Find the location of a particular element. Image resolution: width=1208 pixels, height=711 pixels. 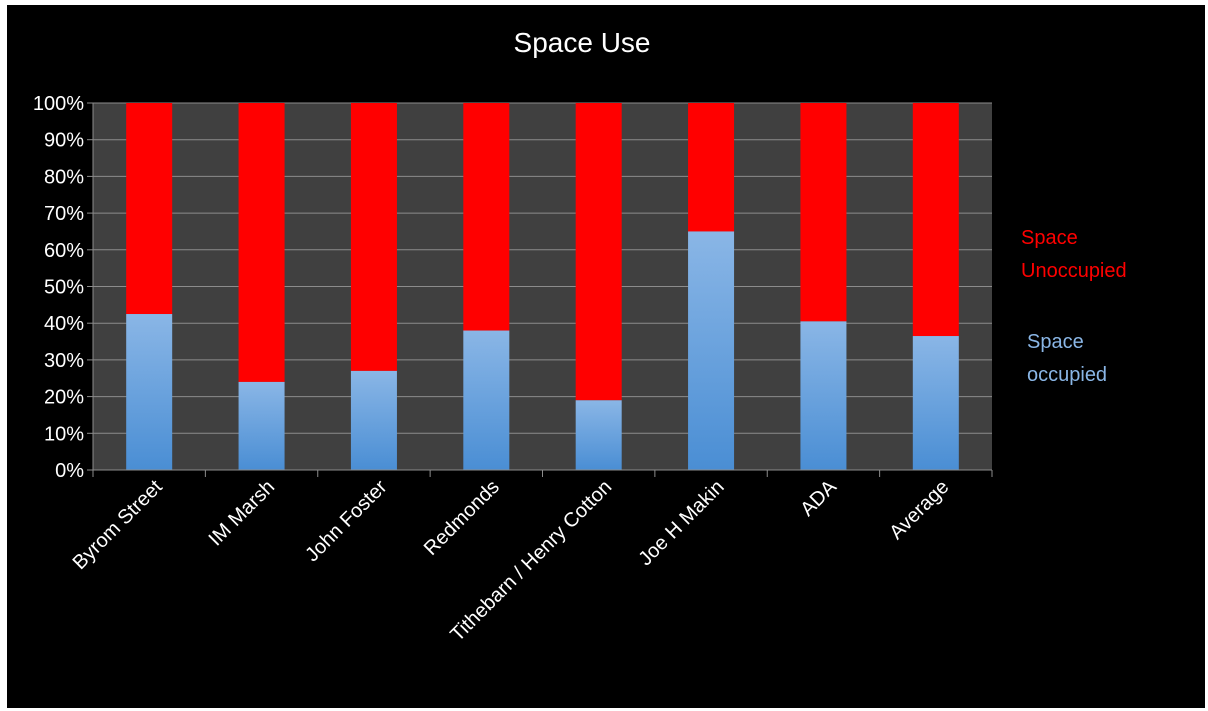

y-tick-label: 90% is located at coordinates (64, 141).